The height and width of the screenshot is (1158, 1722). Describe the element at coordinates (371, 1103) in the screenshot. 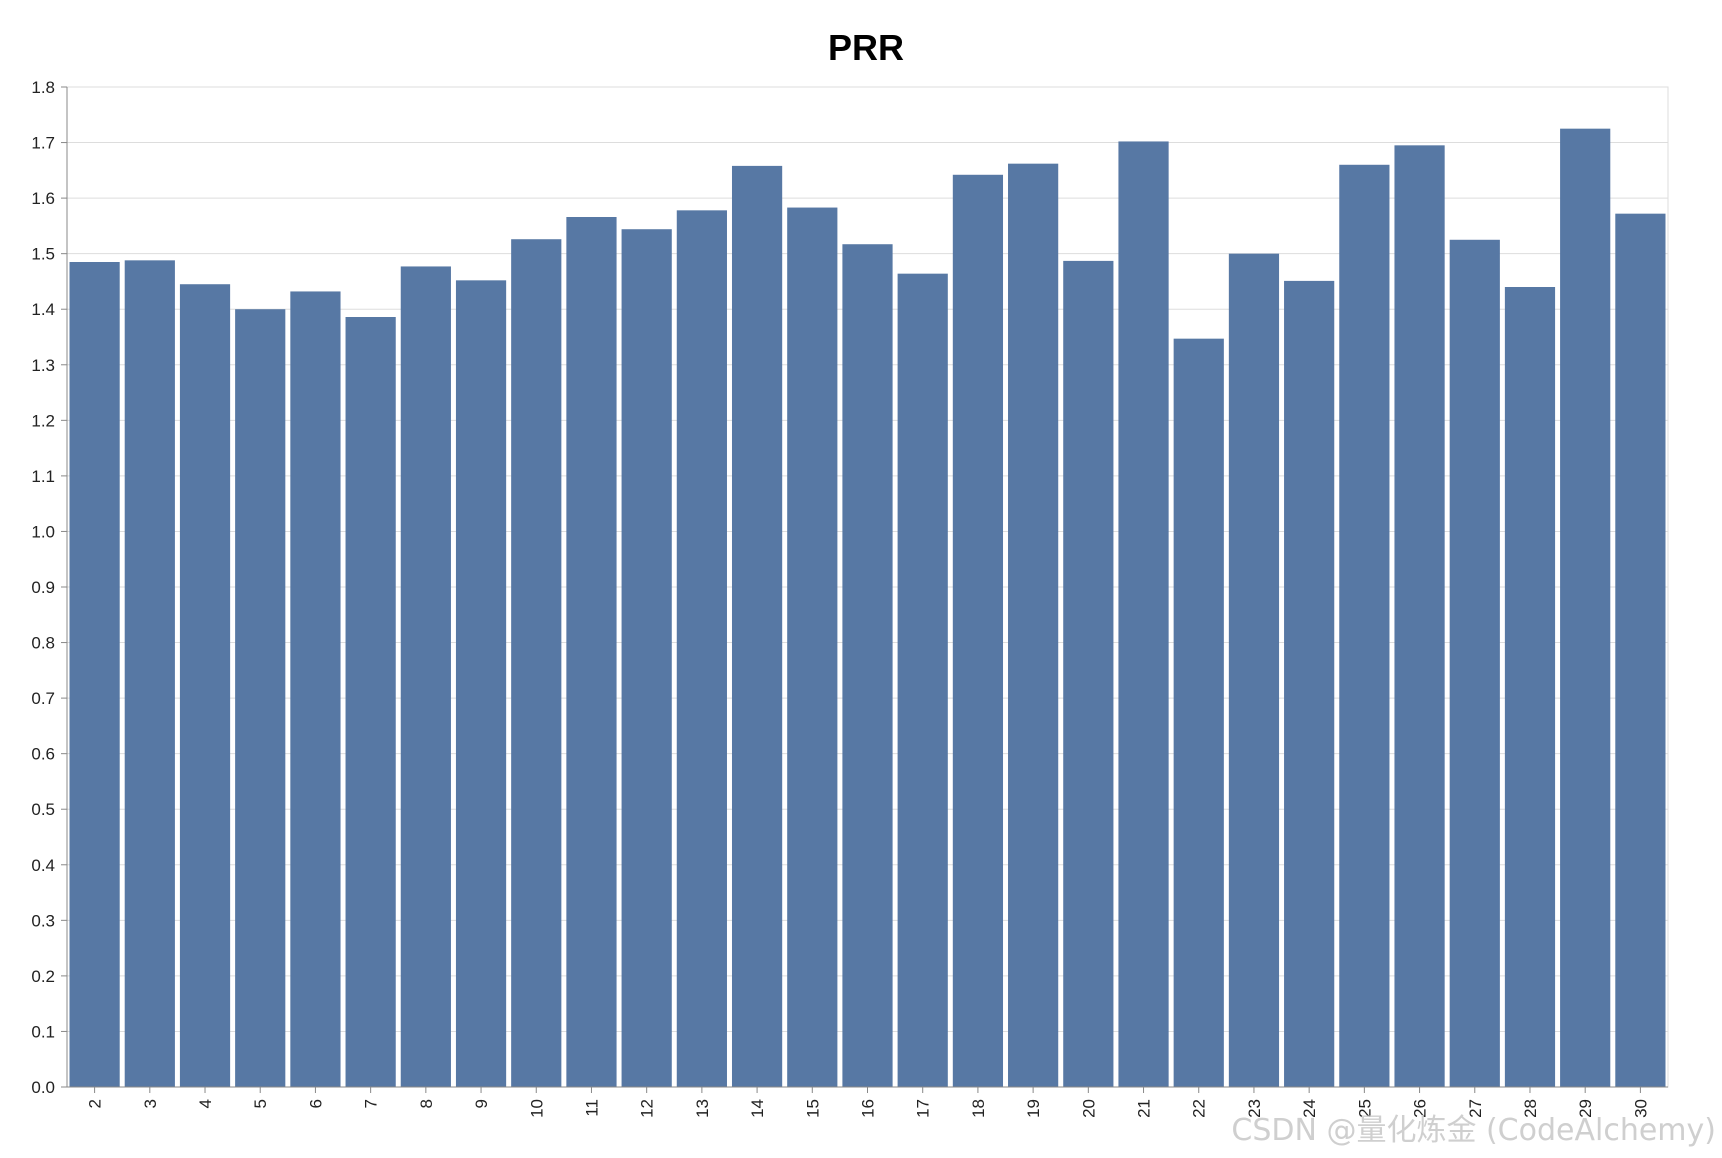

I see `x-tick-label: 7` at that location.